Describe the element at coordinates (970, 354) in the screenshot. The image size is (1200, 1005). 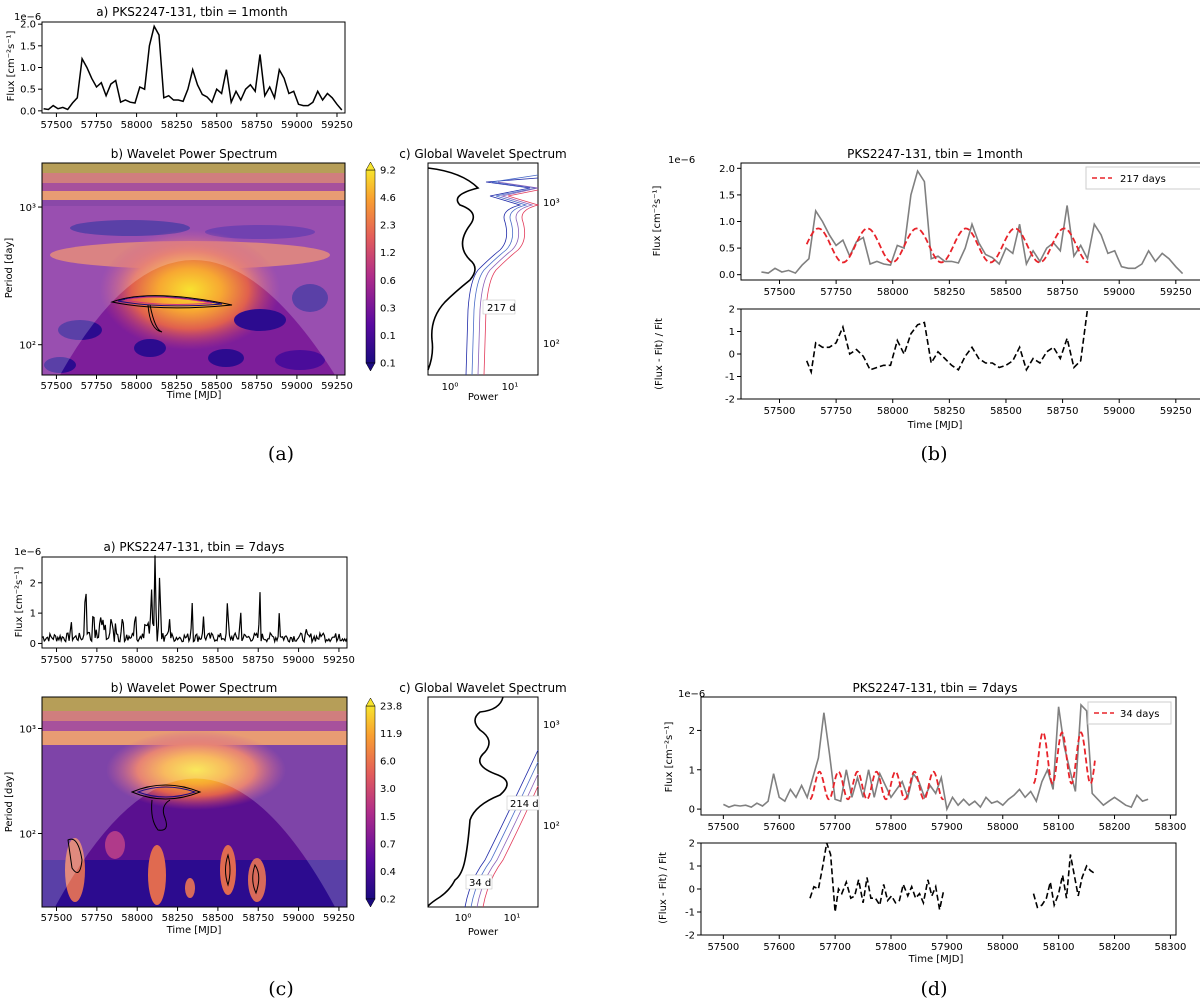
I see `b-resid-frame` at that location.